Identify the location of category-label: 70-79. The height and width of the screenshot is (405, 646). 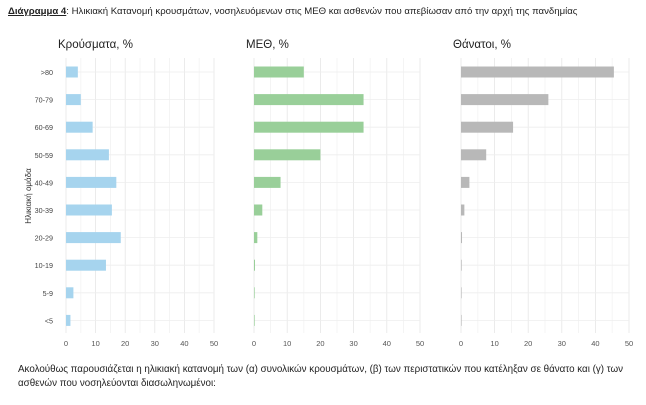
(44, 100).